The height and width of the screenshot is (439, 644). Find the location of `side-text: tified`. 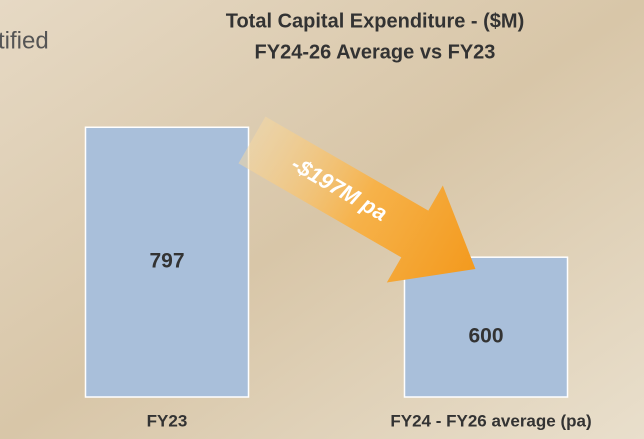

side-text: tified is located at coordinates (24, 40).